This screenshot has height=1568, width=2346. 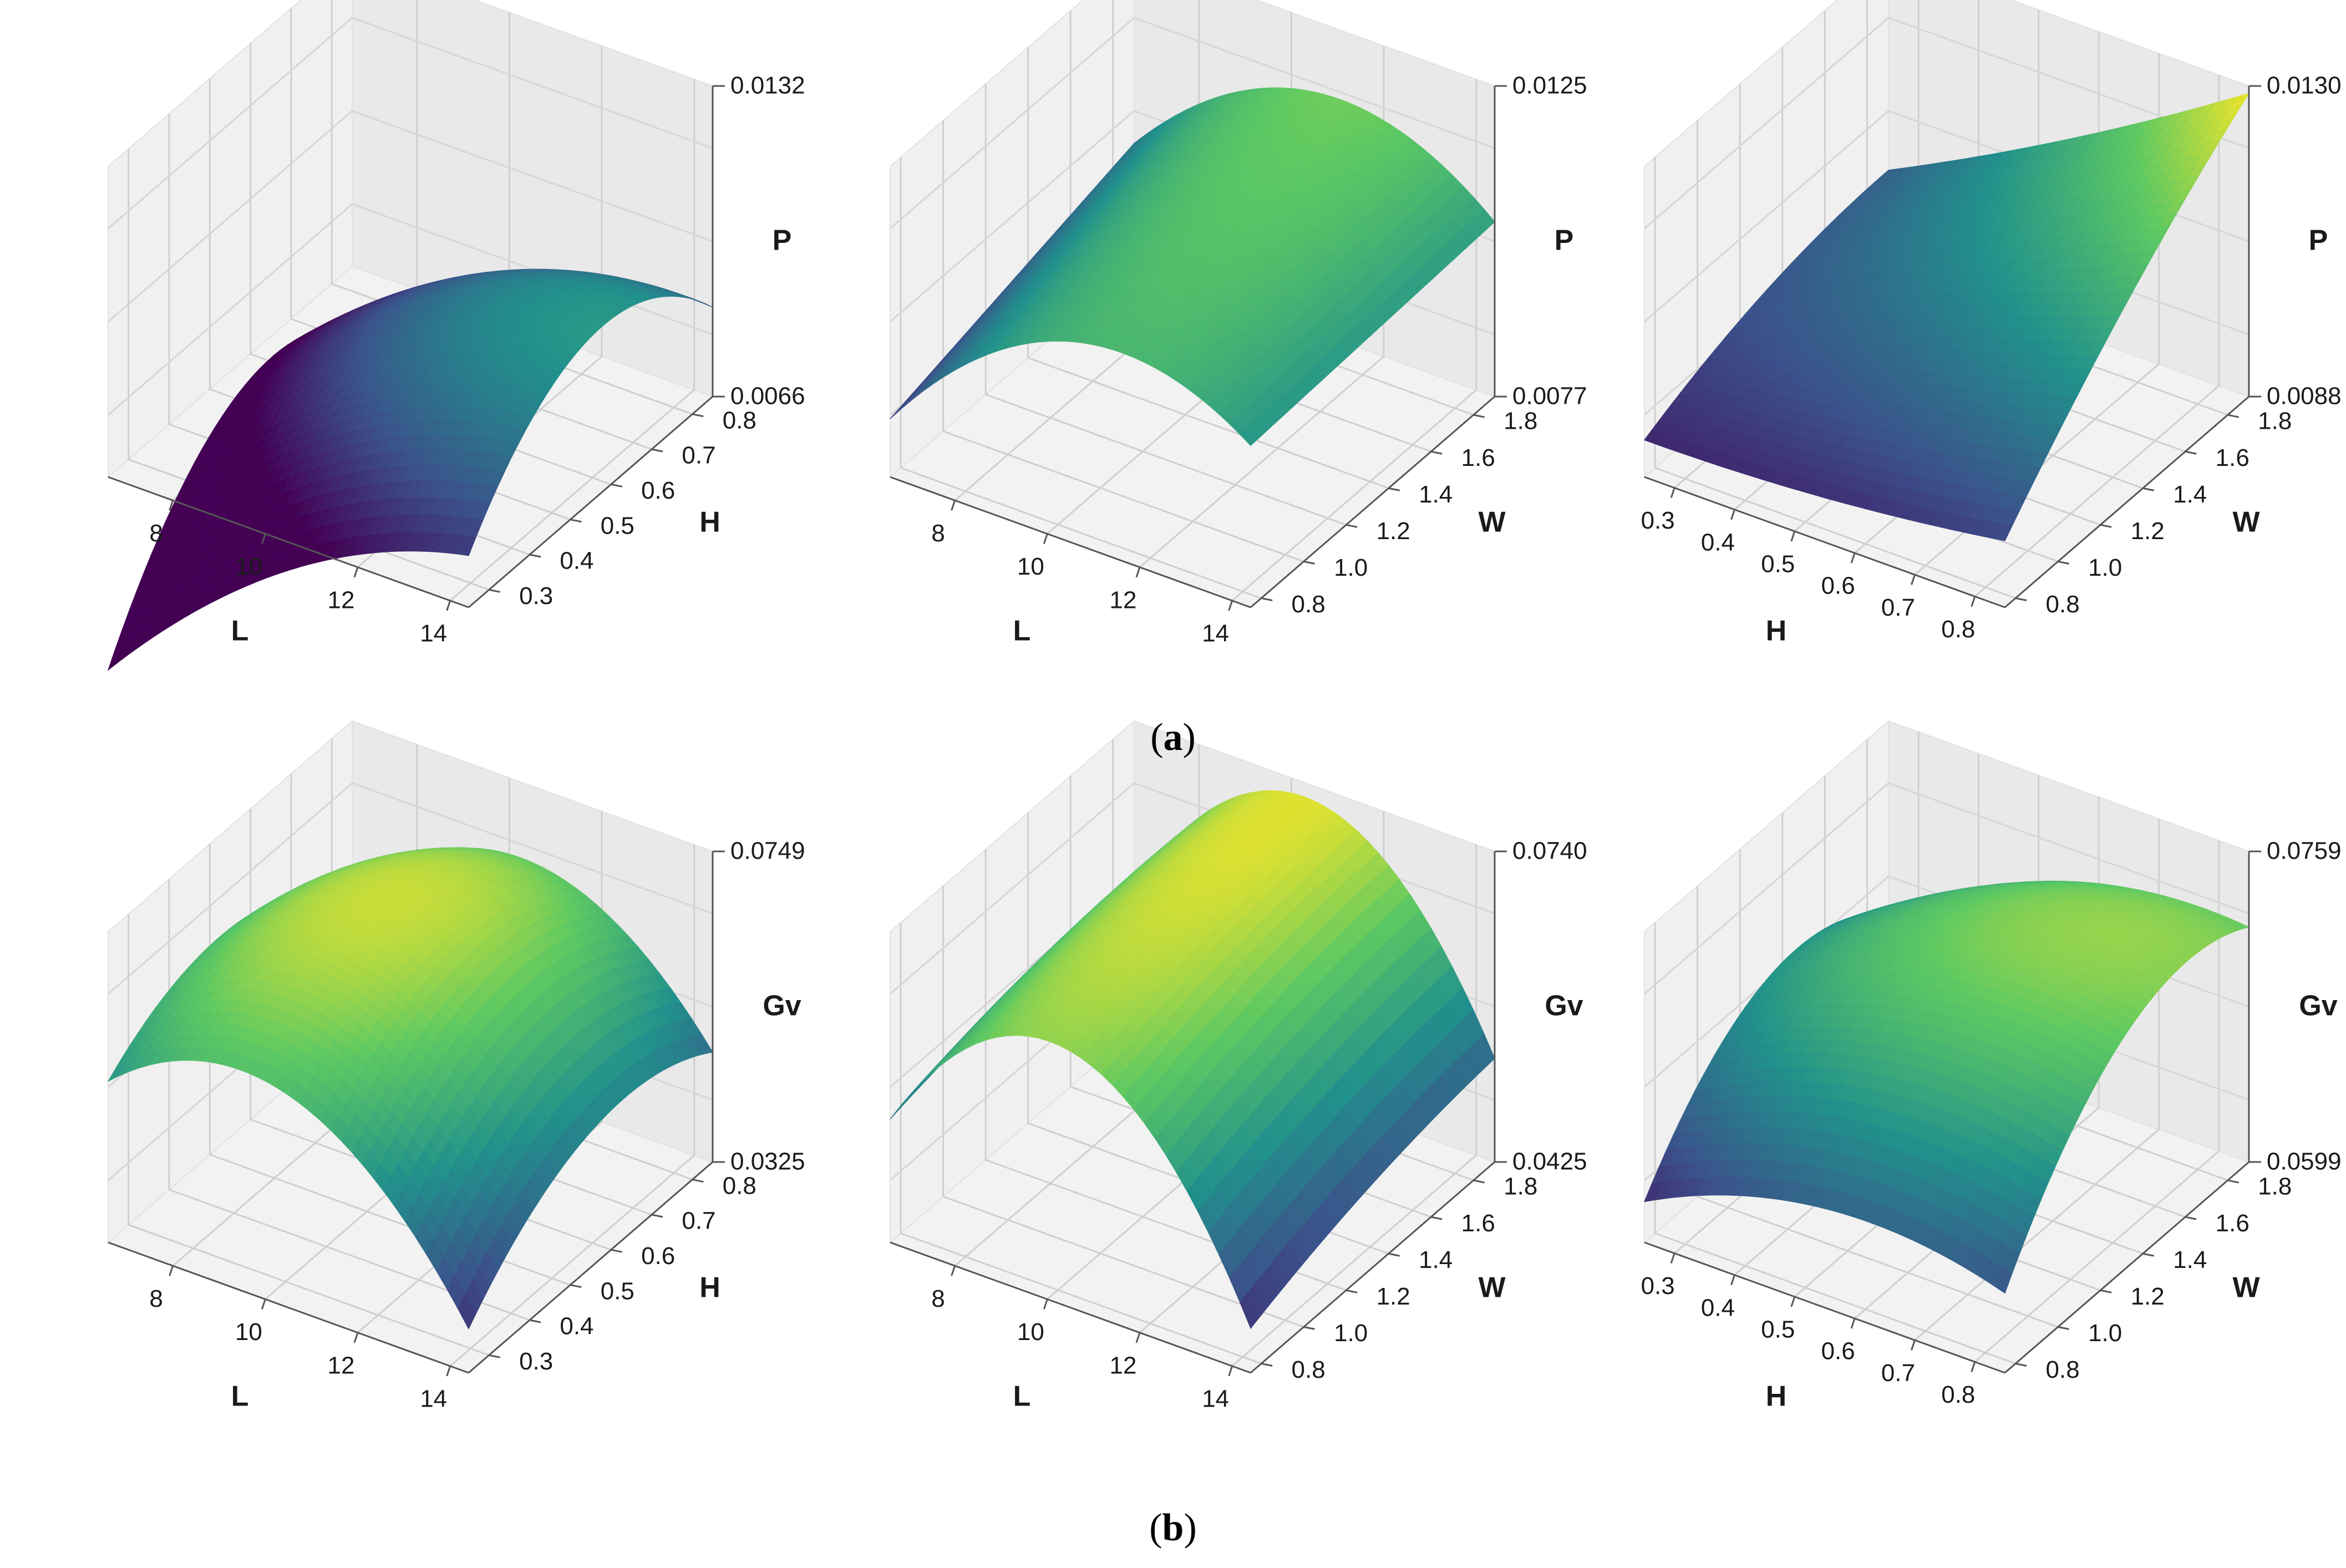 What do you see at coordinates (1550, 396) in the screenshot?
I see `z-tick-label: 0.0077` at bounding box center [1550, 396].